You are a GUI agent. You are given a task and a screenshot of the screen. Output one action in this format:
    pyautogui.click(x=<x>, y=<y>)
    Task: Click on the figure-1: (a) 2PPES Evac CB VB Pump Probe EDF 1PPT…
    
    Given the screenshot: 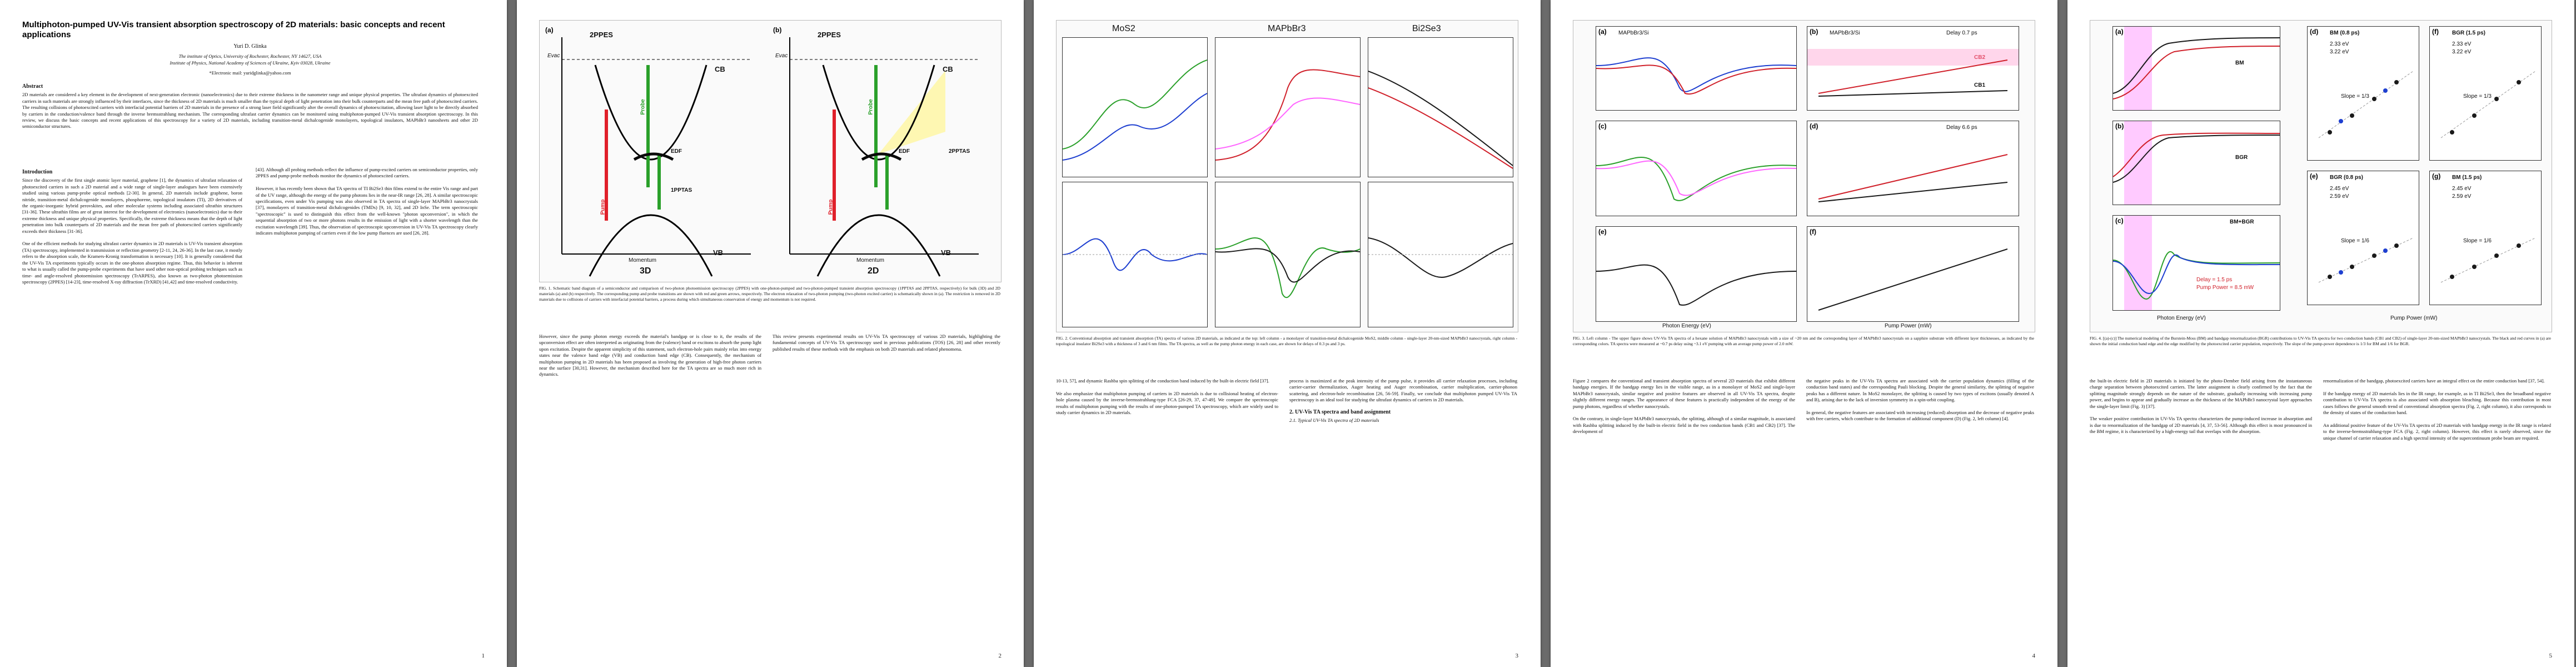 What is the action you would take?
    pyautogui.click(x=770, y=151)
    